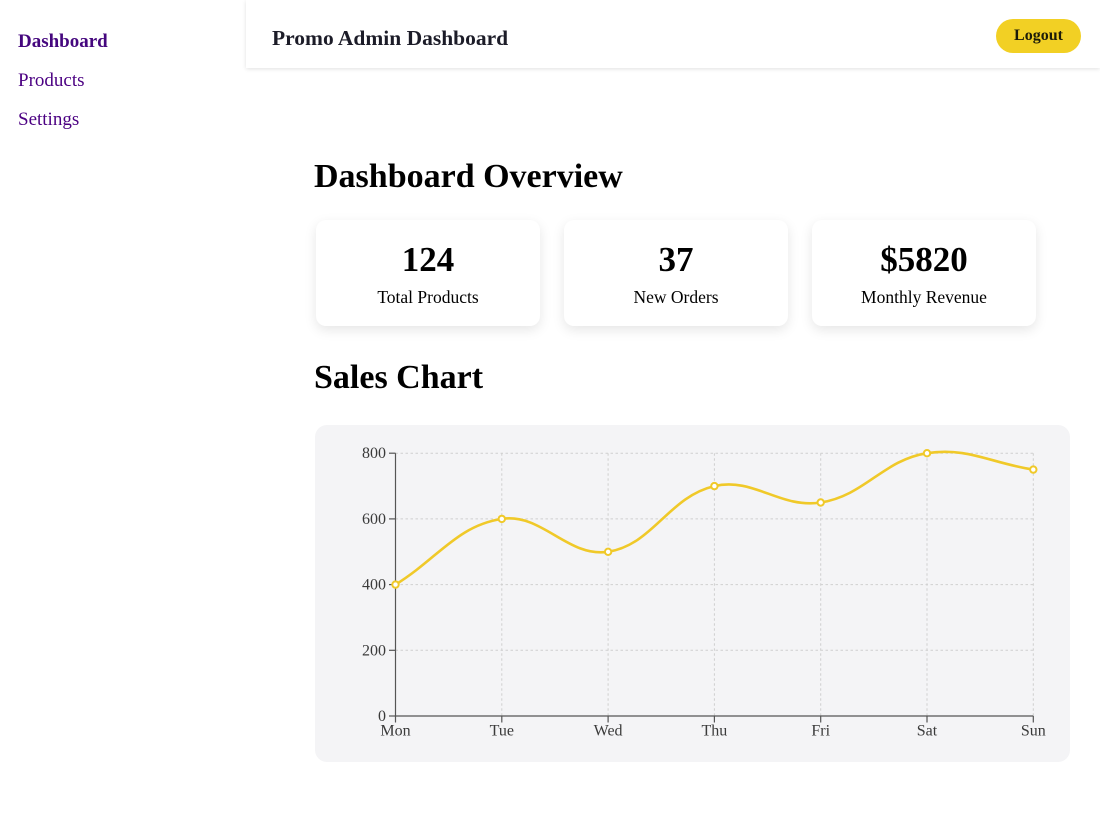 The width and height of the screenshot is (1100, 825). Describe the element at coordinates (927, 731) in the screenshot. I see `svg-text: Sat` at that location.